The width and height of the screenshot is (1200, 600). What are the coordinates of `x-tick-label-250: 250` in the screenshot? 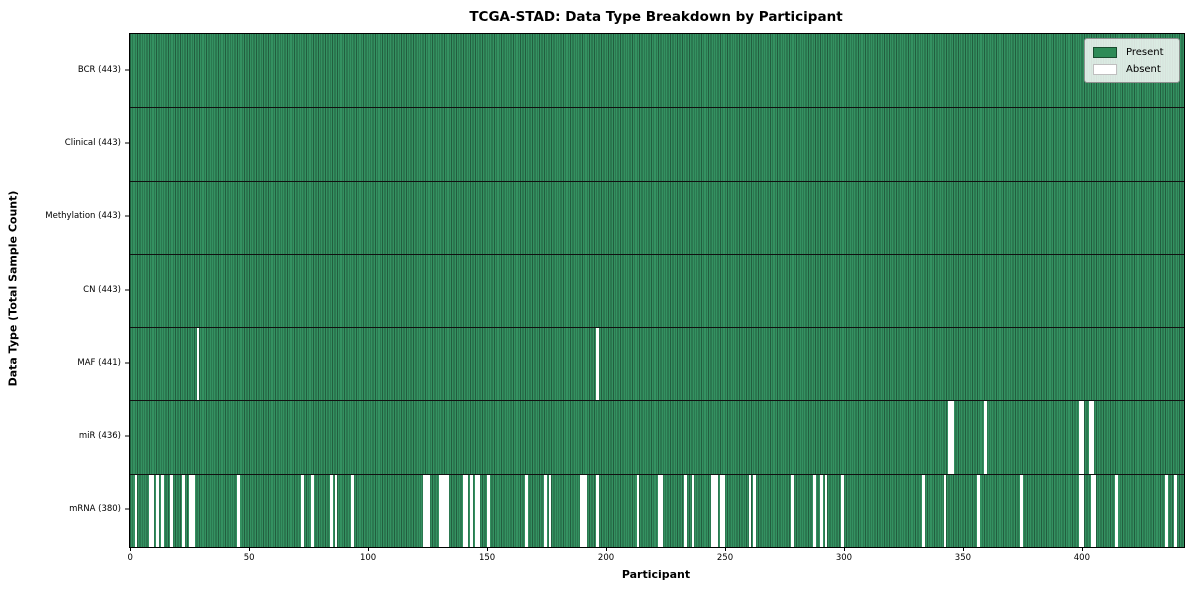 It's located at (725, 558).